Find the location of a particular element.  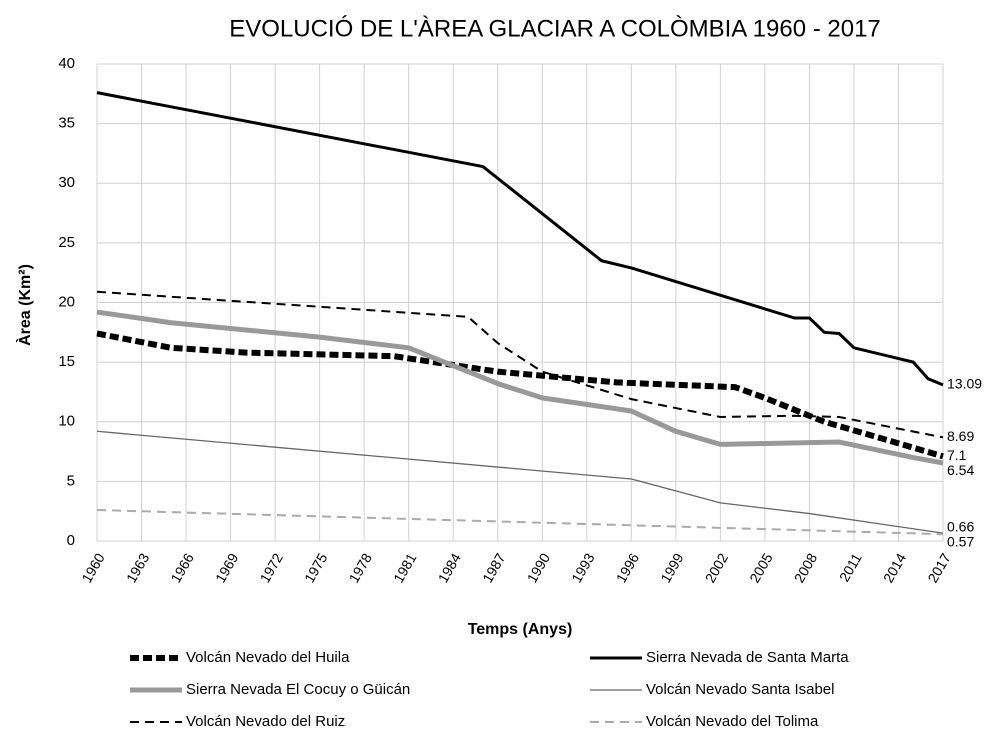

y-tick-label: 5 is located at coordinates (71, 480).